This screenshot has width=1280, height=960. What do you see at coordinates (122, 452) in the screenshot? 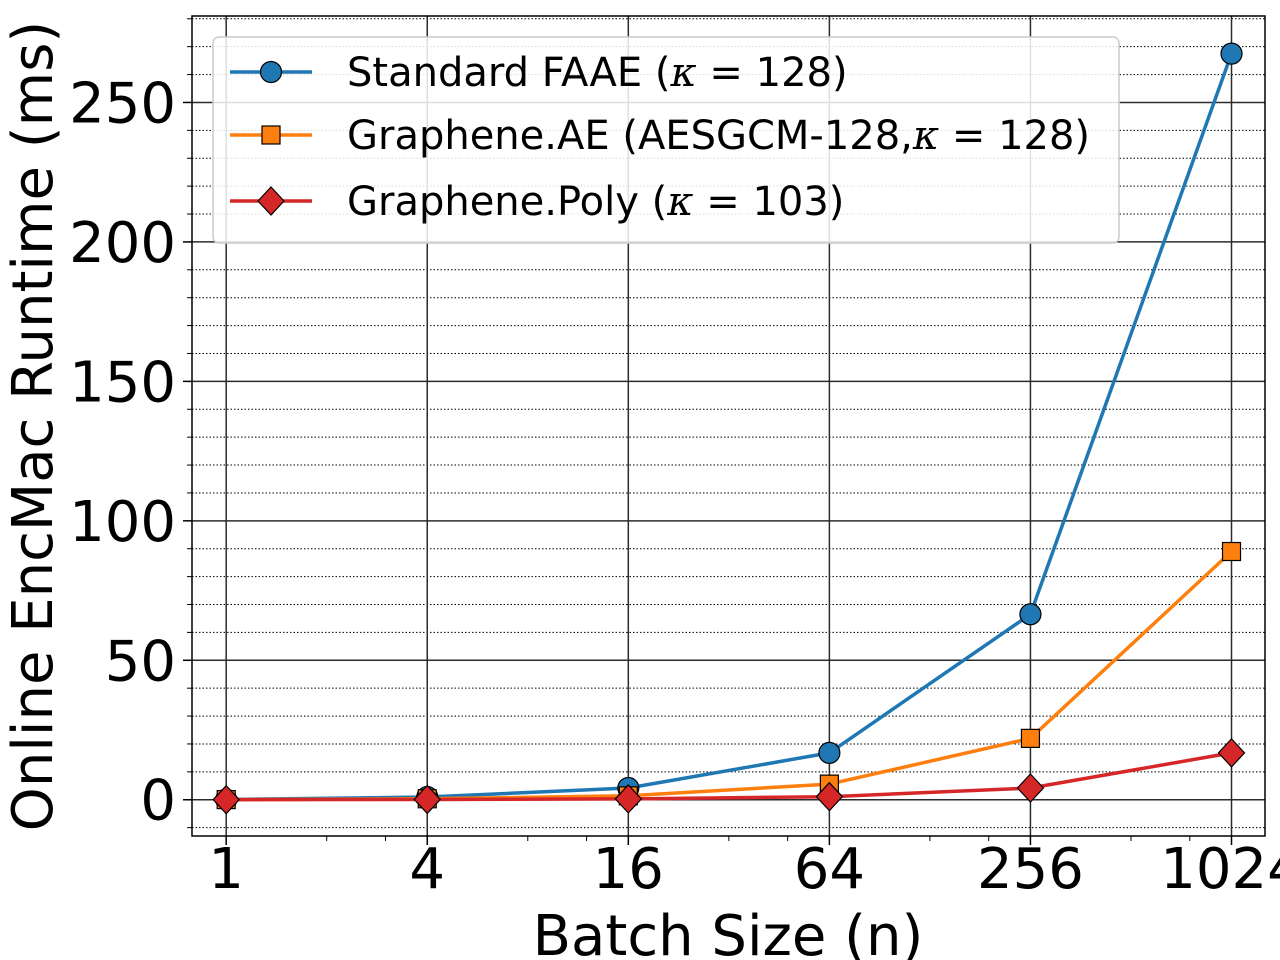
I see `y-tick-labels: 0 50 100 150 200 250` at bounding box center [122, 452].